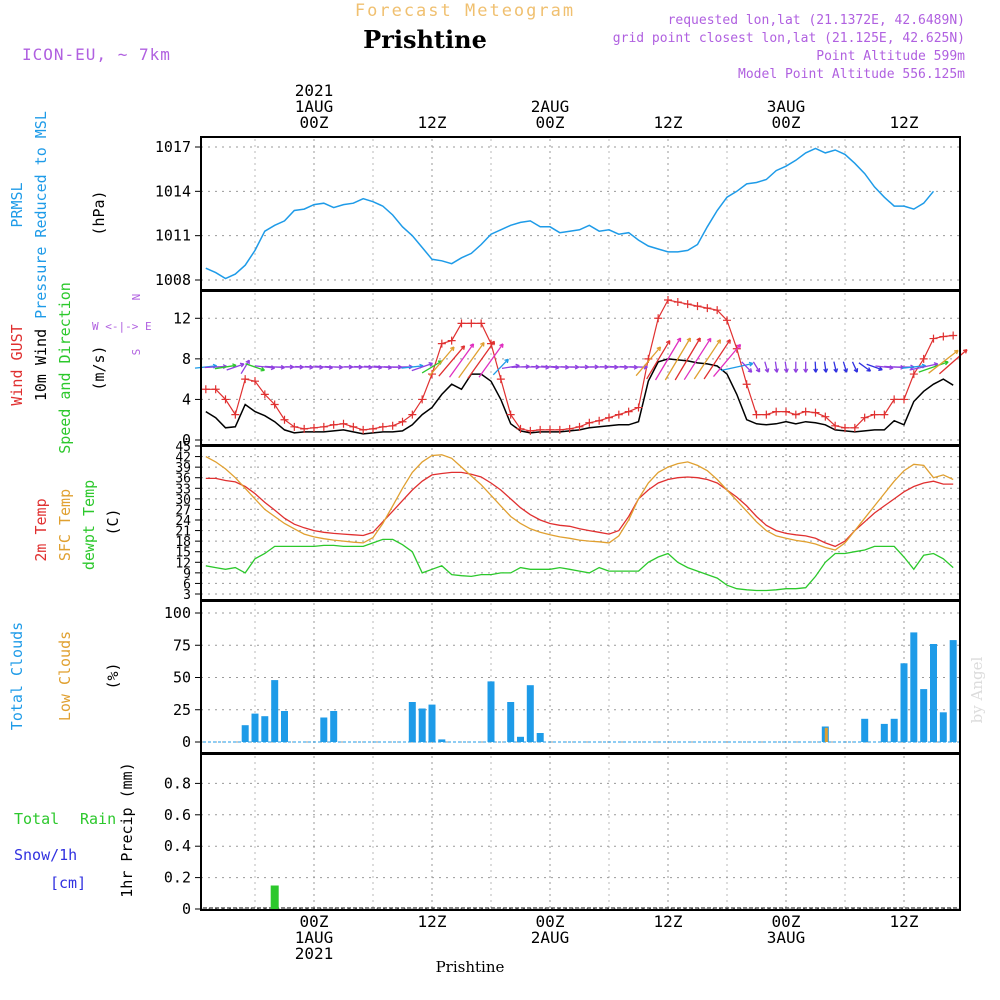 Image resolution: width=1000 pixels, height=1000 pixels. I want to click on y-tick-label: 33, so click(183, 489).